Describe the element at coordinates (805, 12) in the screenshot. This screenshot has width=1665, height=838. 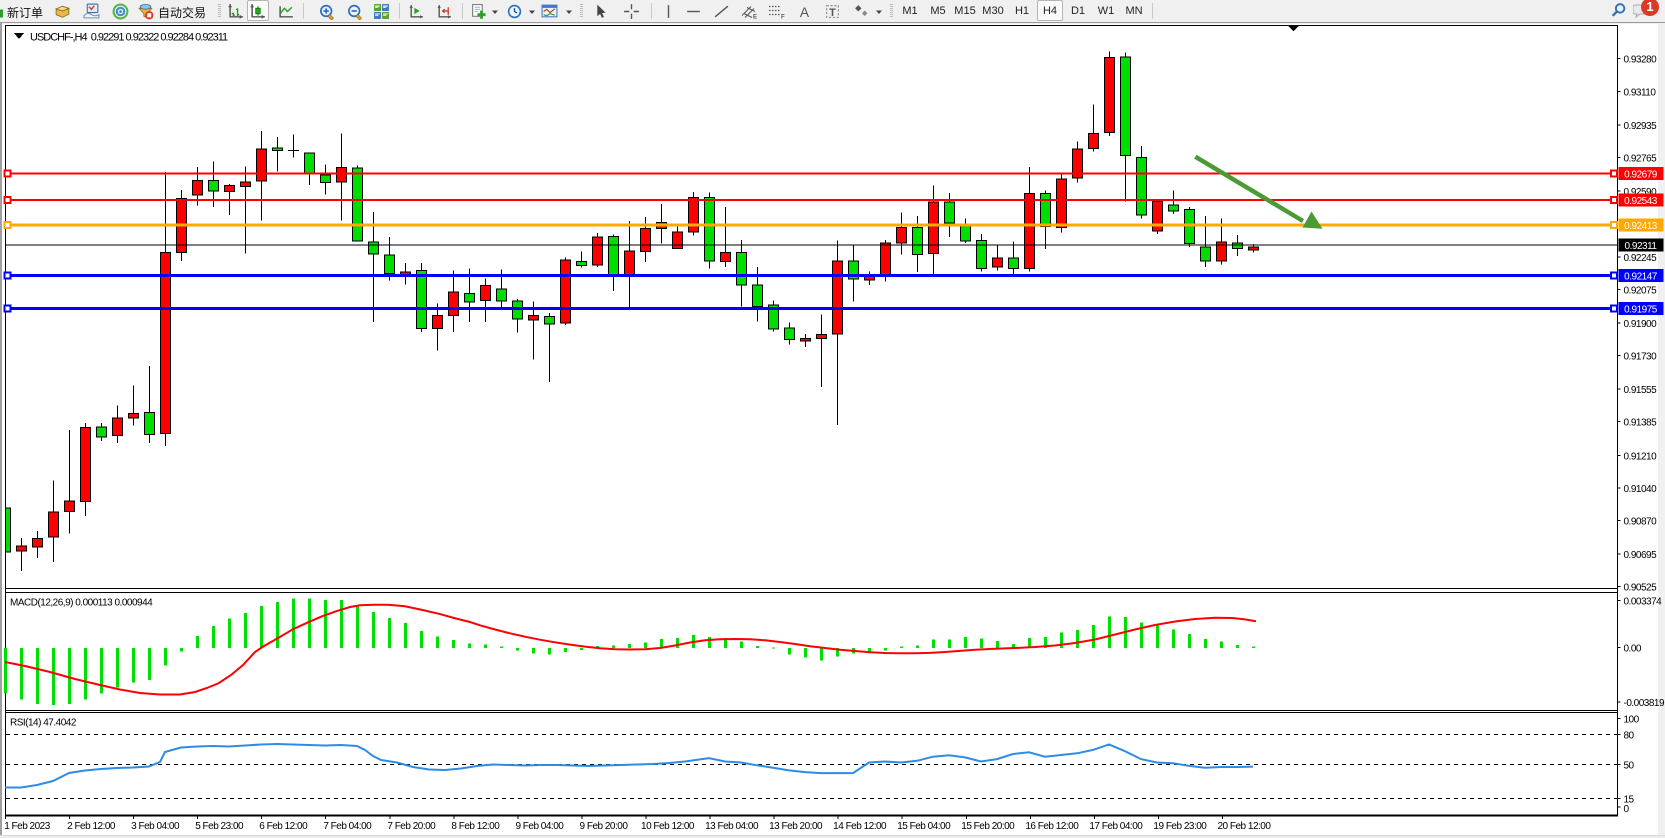
I see `svg-text: A` at that location.